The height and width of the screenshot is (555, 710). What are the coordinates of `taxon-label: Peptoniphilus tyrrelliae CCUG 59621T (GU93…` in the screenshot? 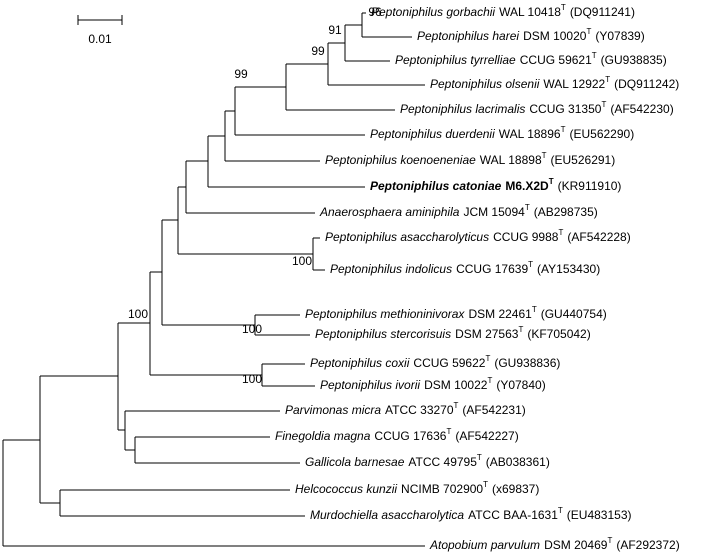 It's located at (531, 59).